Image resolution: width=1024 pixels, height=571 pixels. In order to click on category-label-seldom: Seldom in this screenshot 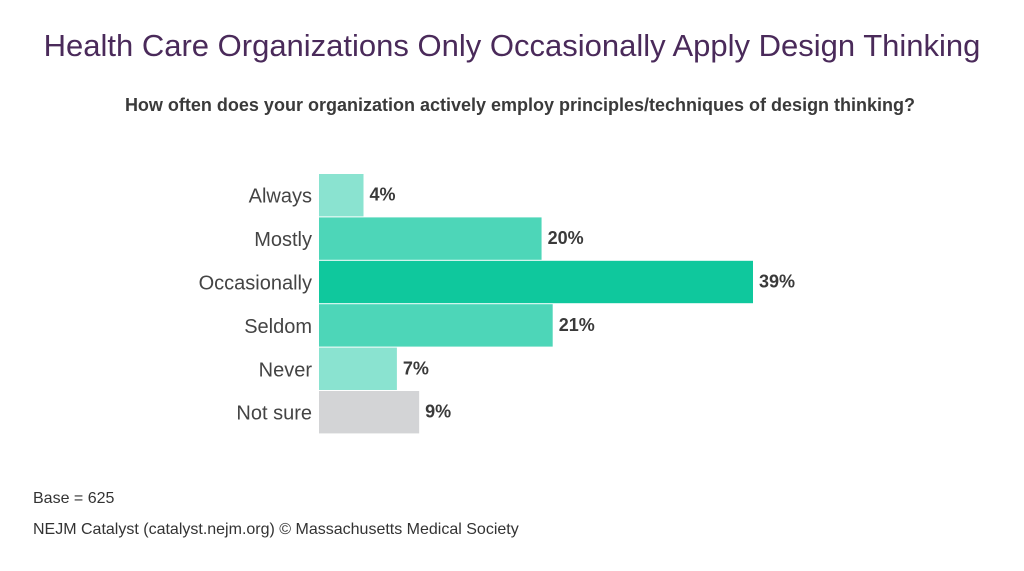, I will do `click(278, 327)`.